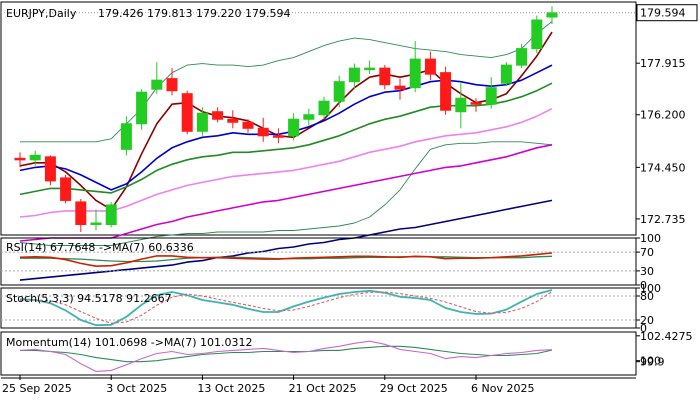 The height and width of the screenshot is (400, 700). I want to click on rsi-ytick-label: 30, so click(647, 271).